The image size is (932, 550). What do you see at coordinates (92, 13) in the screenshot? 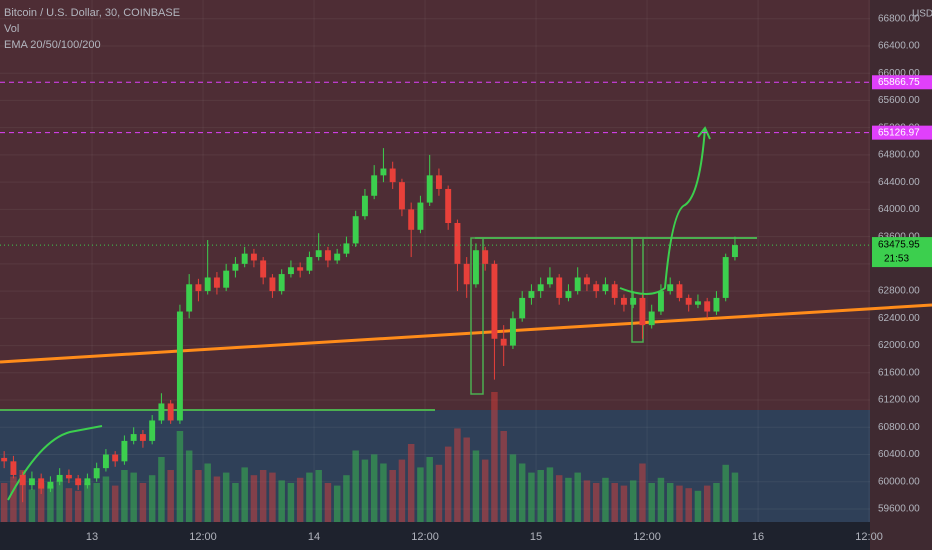
I see `chart-title: Bitcoin / U.S. Dollar, 30, COINBASE` at bounding box center [92, 13].